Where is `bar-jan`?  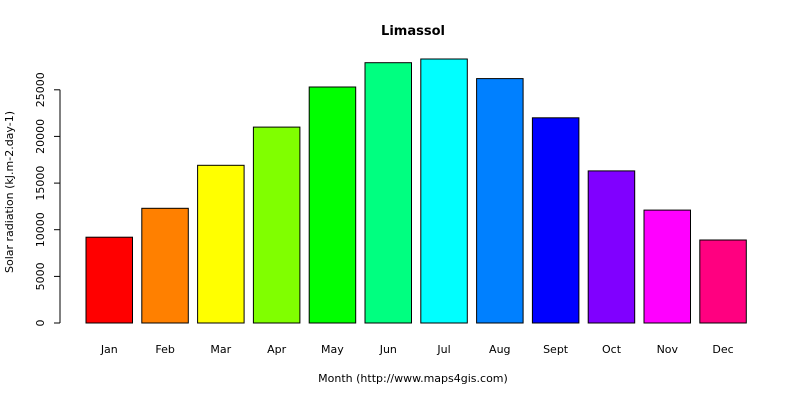 bar-jan is located at coordinates (109, 280).